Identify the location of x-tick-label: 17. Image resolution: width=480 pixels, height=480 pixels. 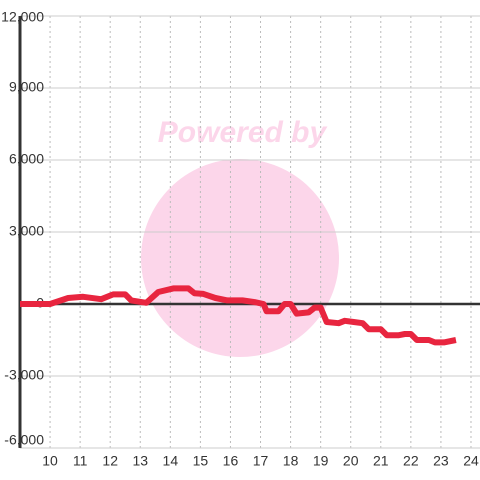
(261, 461).